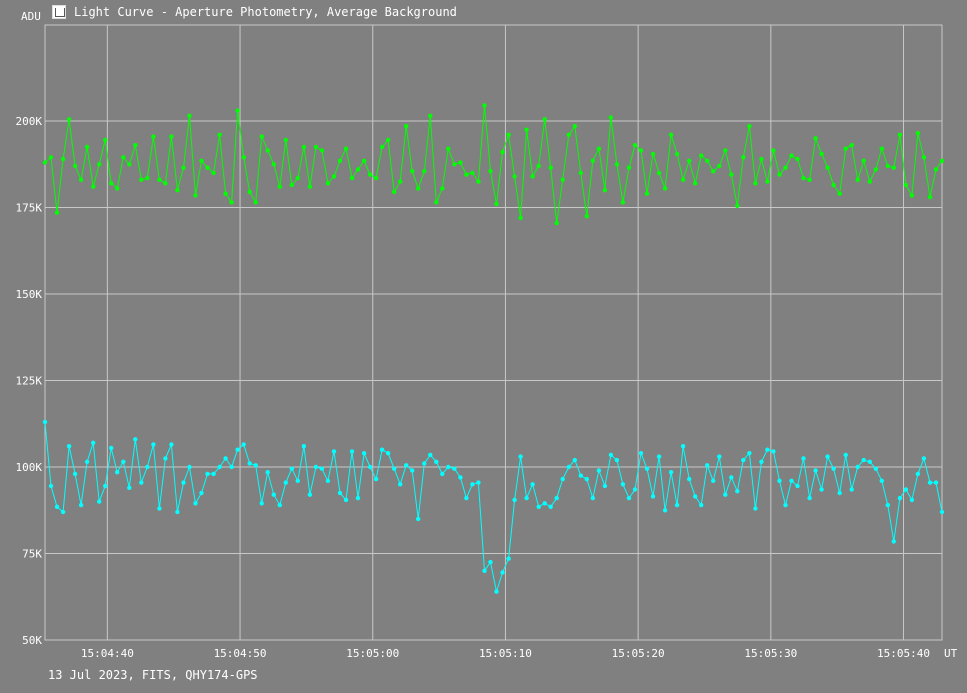 The image size is (967, 693). I want to click on y-tick-label: 75K, so click(32, 554).